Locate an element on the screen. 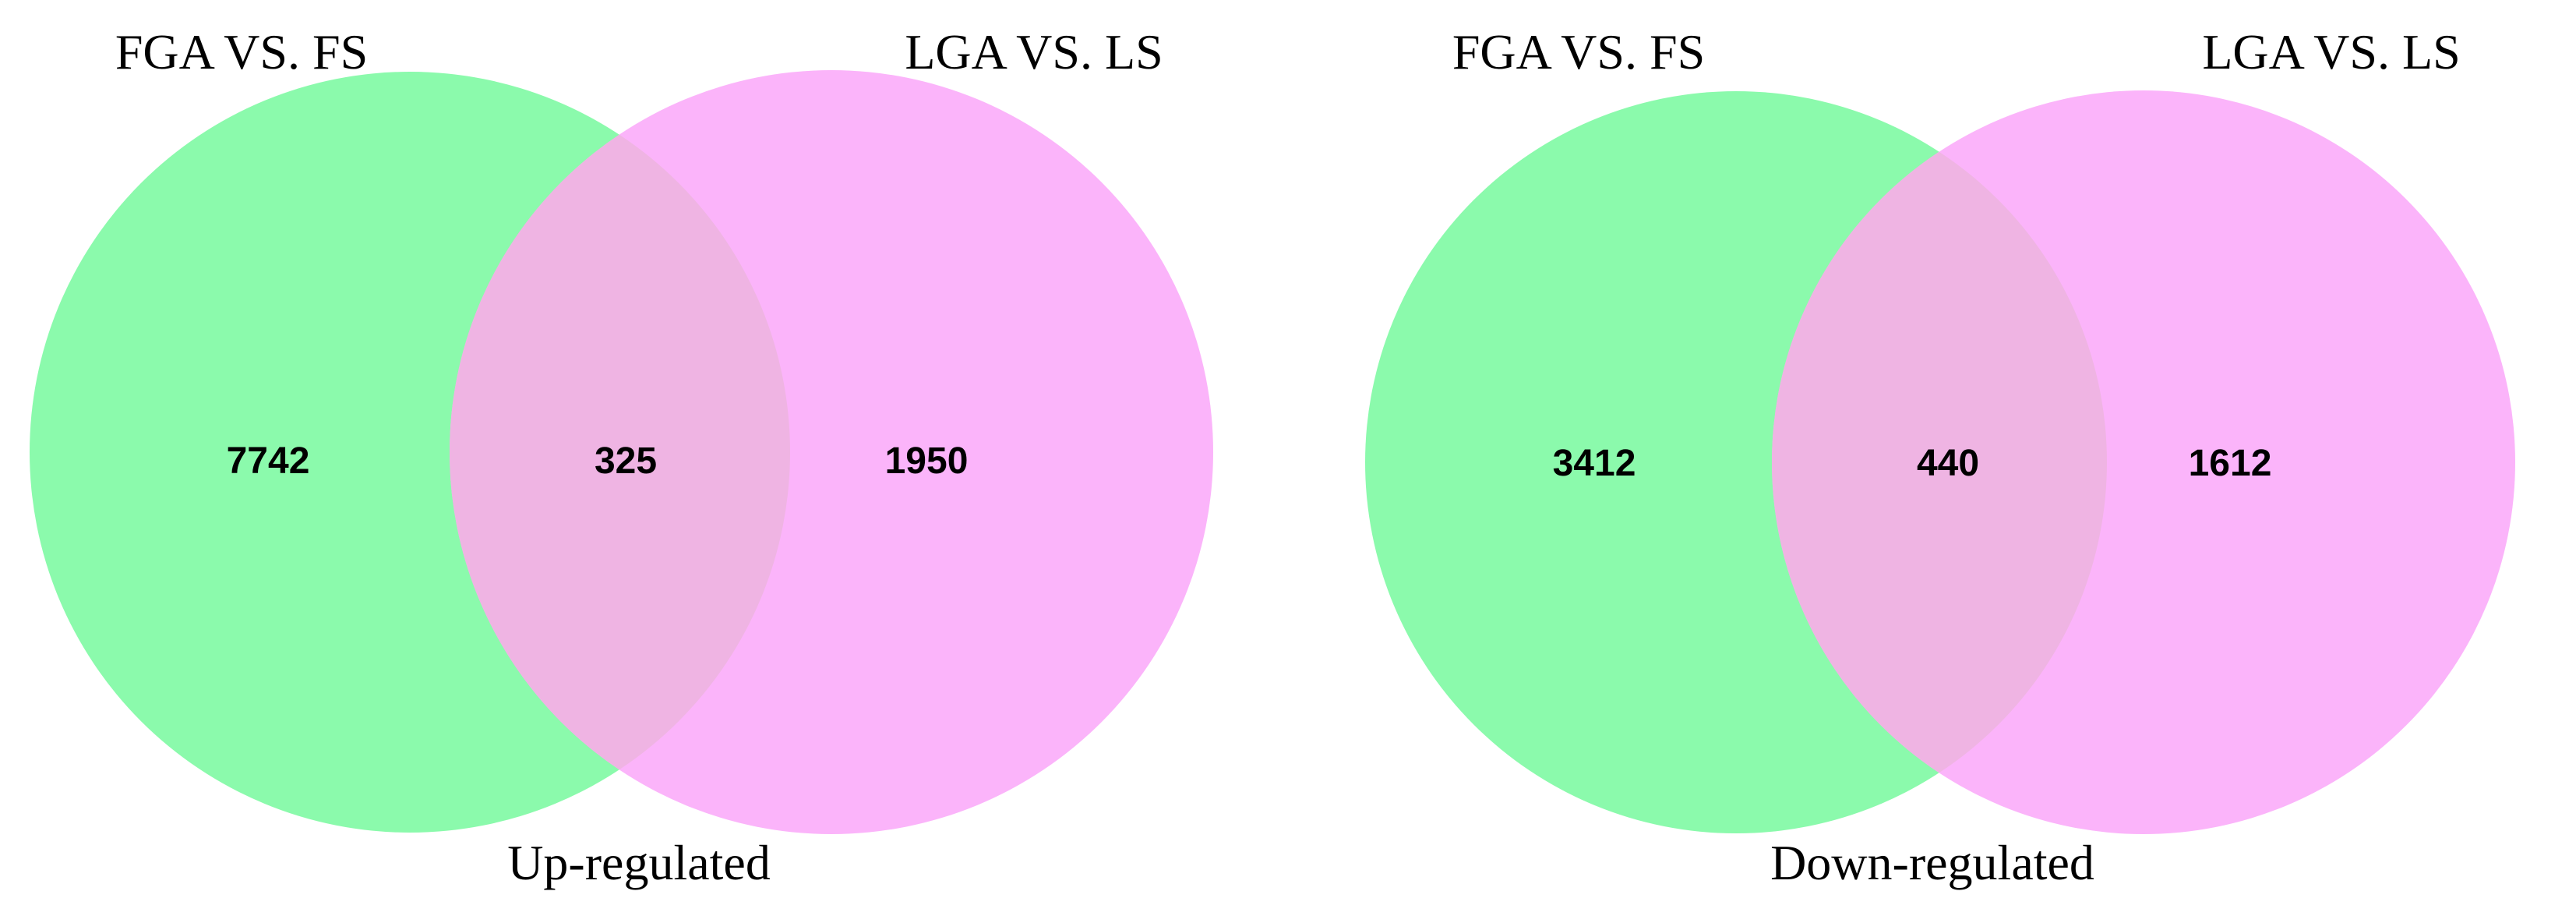 The width and height of the screenshot is (2576, 923). up-right-set-title: LGA VS. LS is located at coordinates (1034, 52).